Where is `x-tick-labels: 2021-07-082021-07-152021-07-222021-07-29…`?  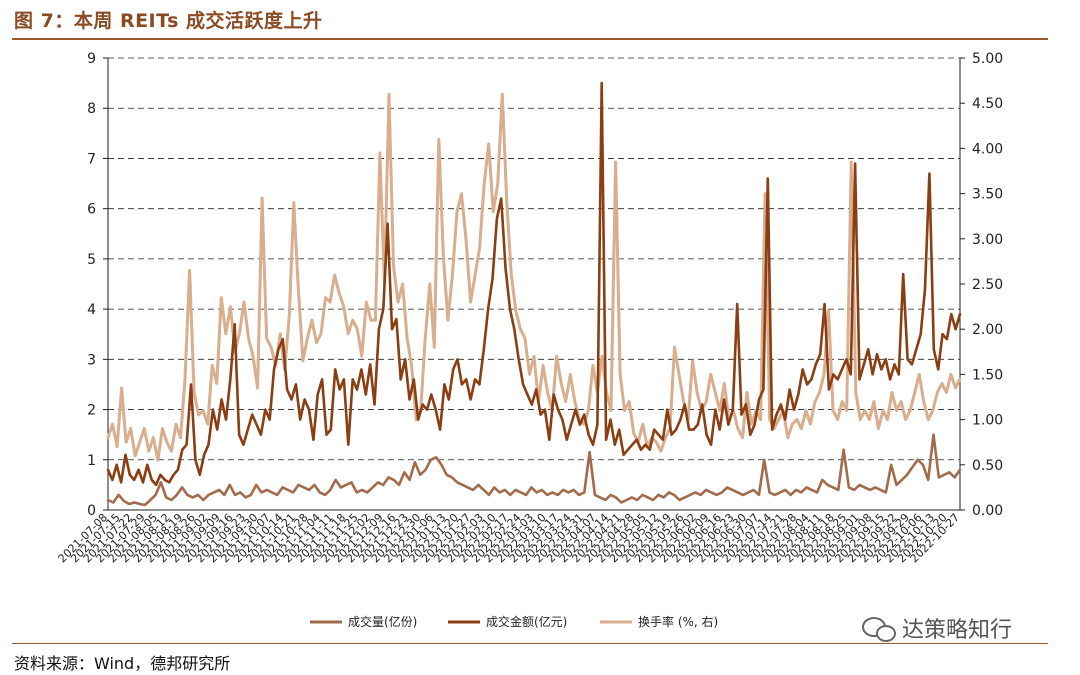 x-tick-labels: 2021-07-082021-07-152021-07-222021-07-29… is located at coordinates (509, 538).